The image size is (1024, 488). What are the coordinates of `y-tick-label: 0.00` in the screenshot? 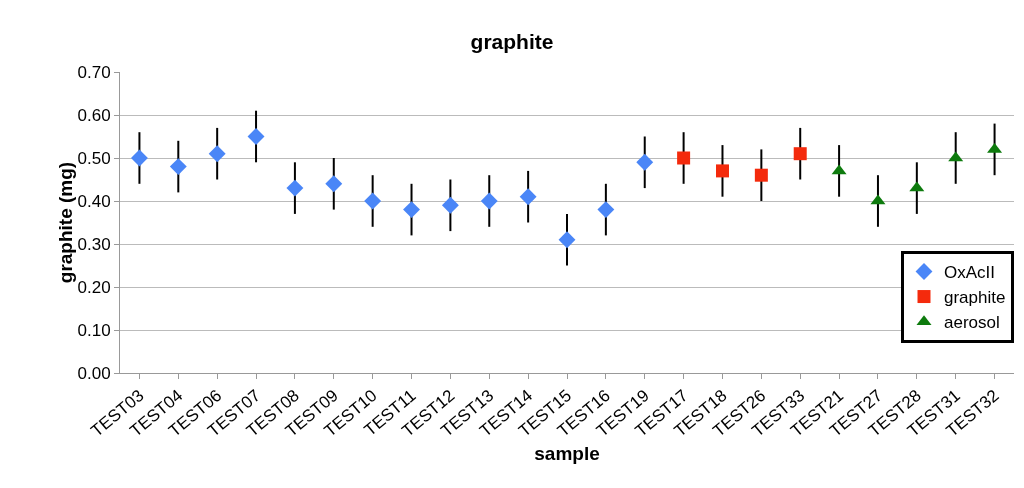 It's located at (94, 373).